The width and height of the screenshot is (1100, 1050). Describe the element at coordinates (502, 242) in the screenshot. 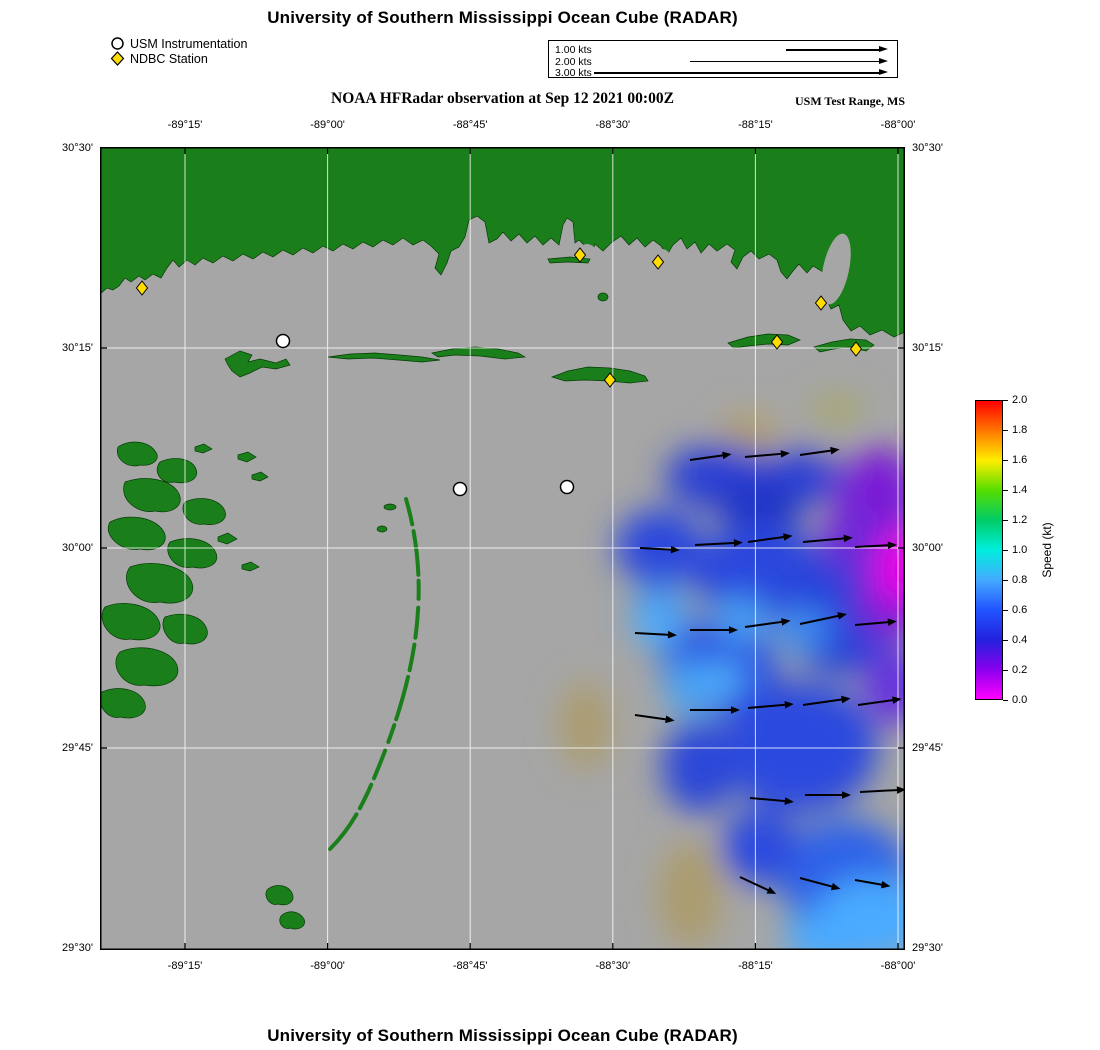

I see `mainland-coast` at that location.